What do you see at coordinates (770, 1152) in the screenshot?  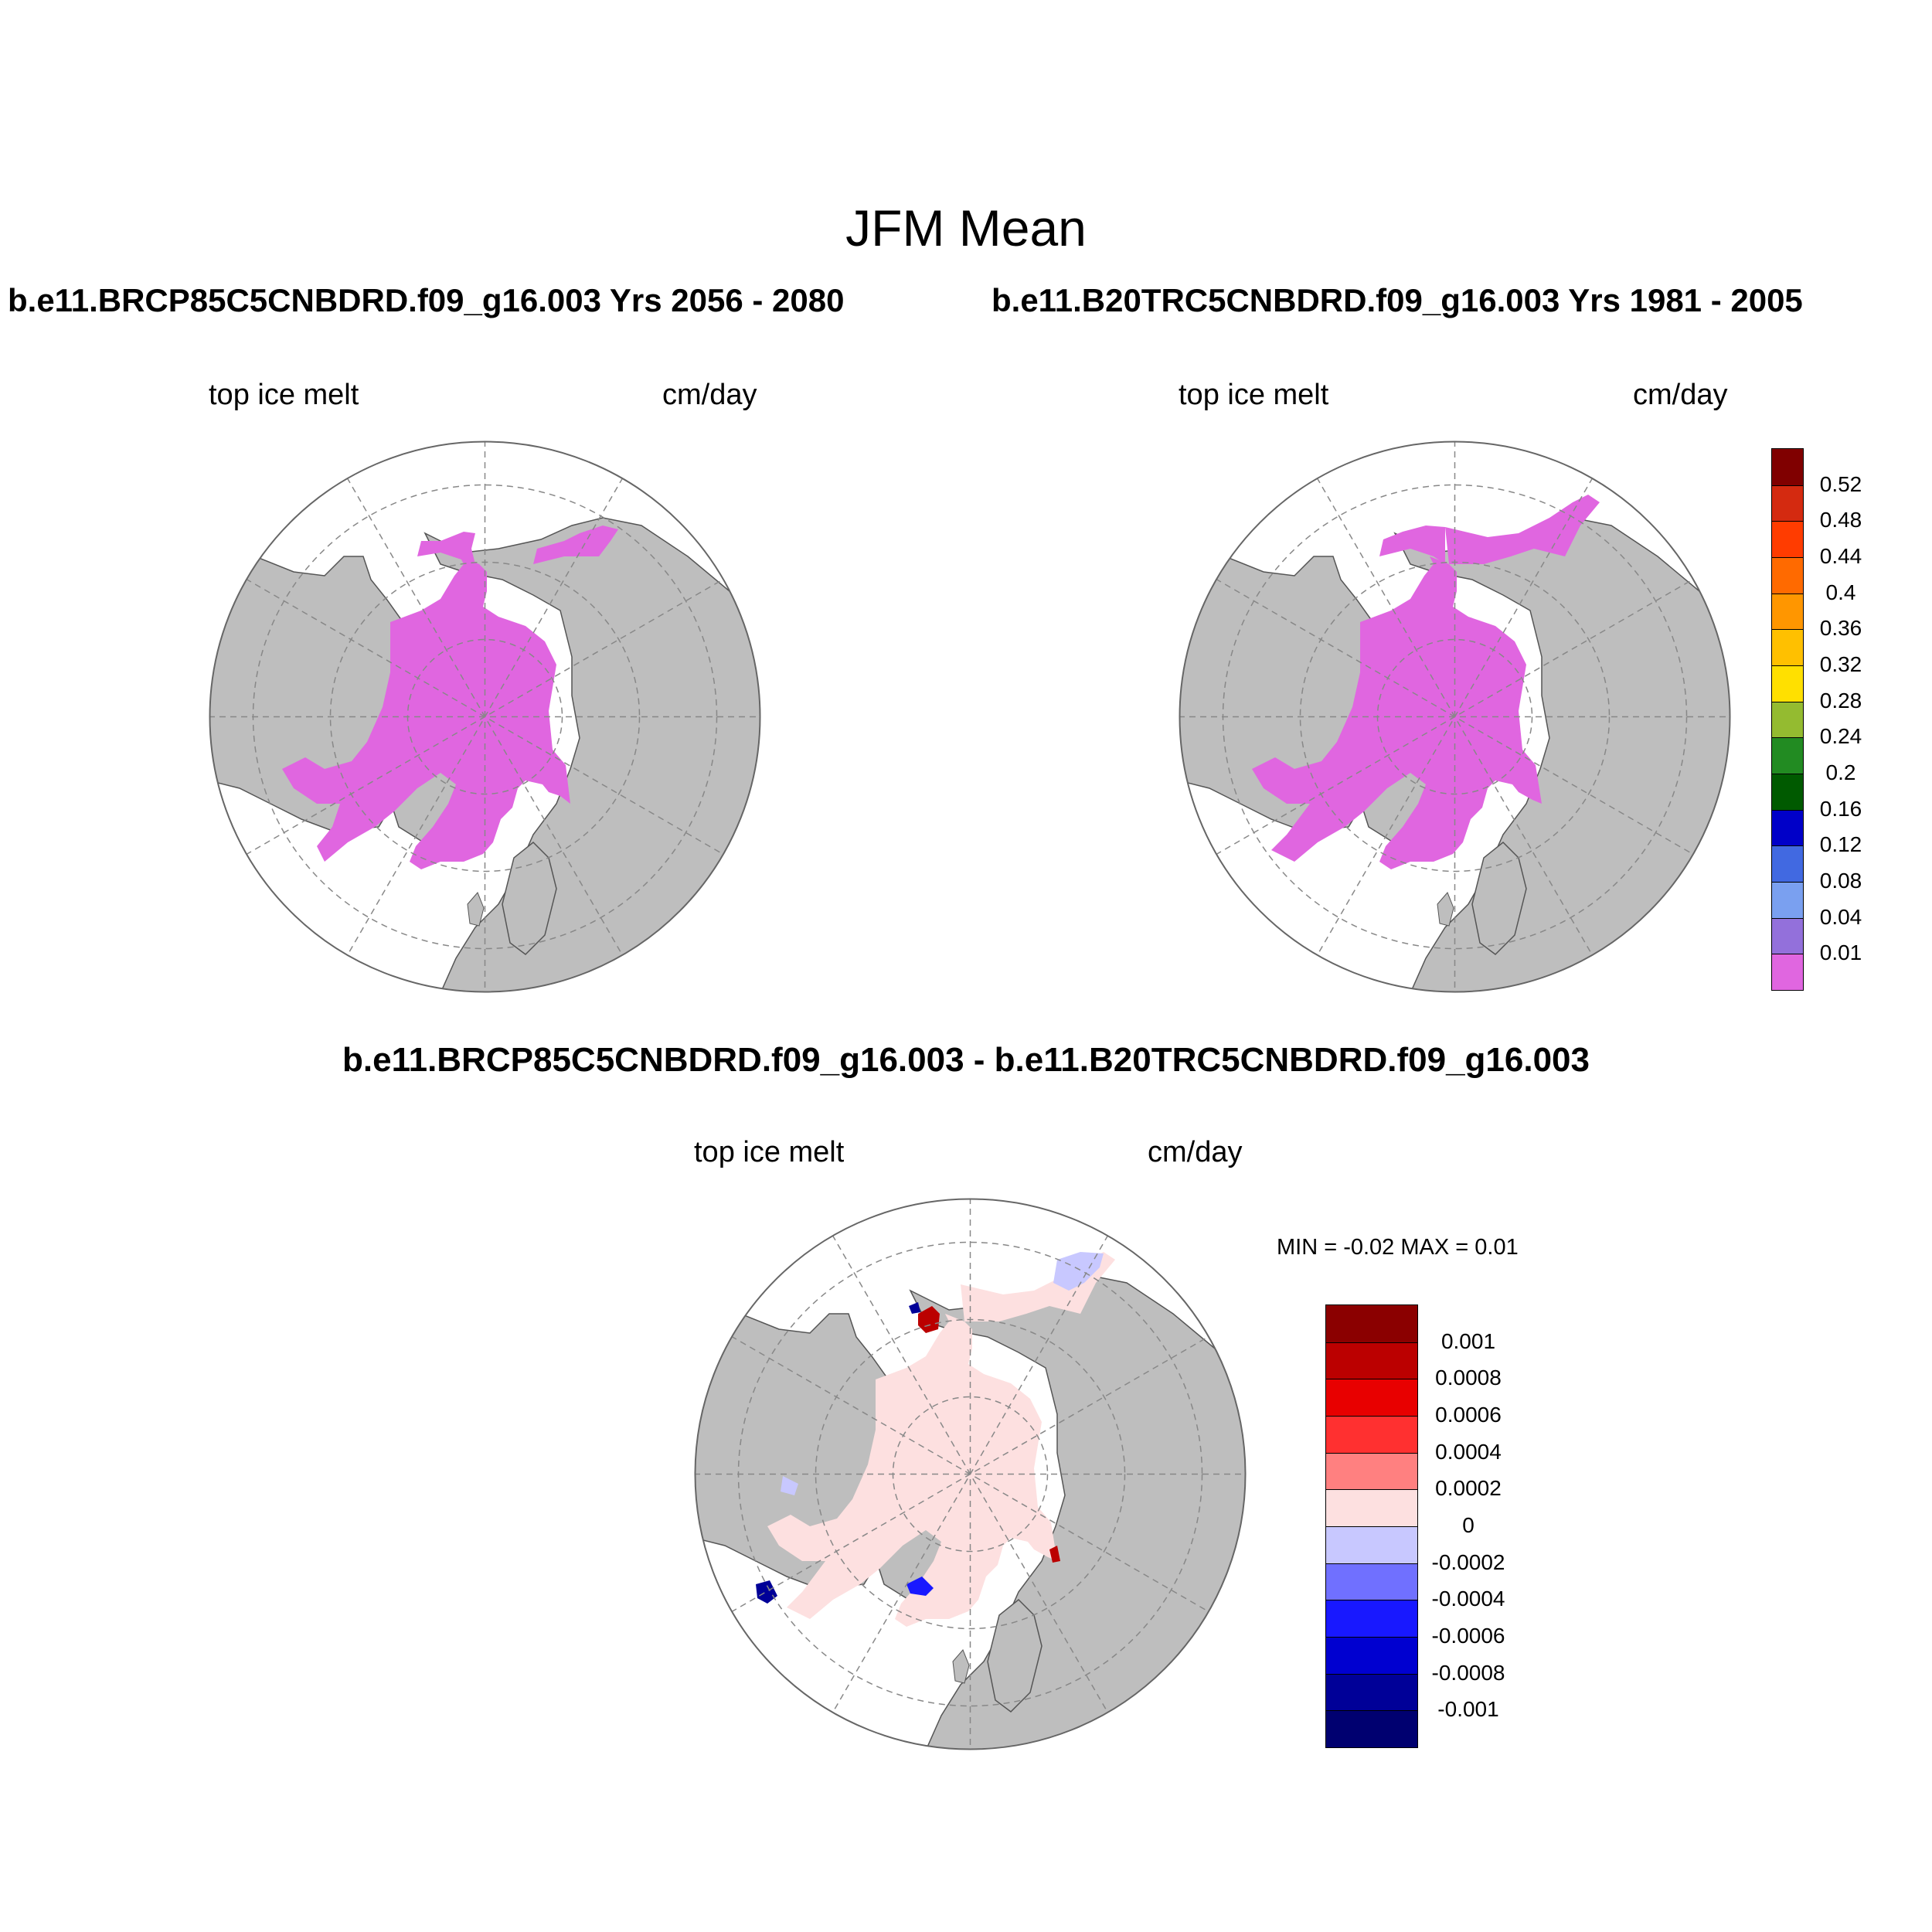 I see `diff-variable-label: top ice melt` at bounding box center [770, 1152].